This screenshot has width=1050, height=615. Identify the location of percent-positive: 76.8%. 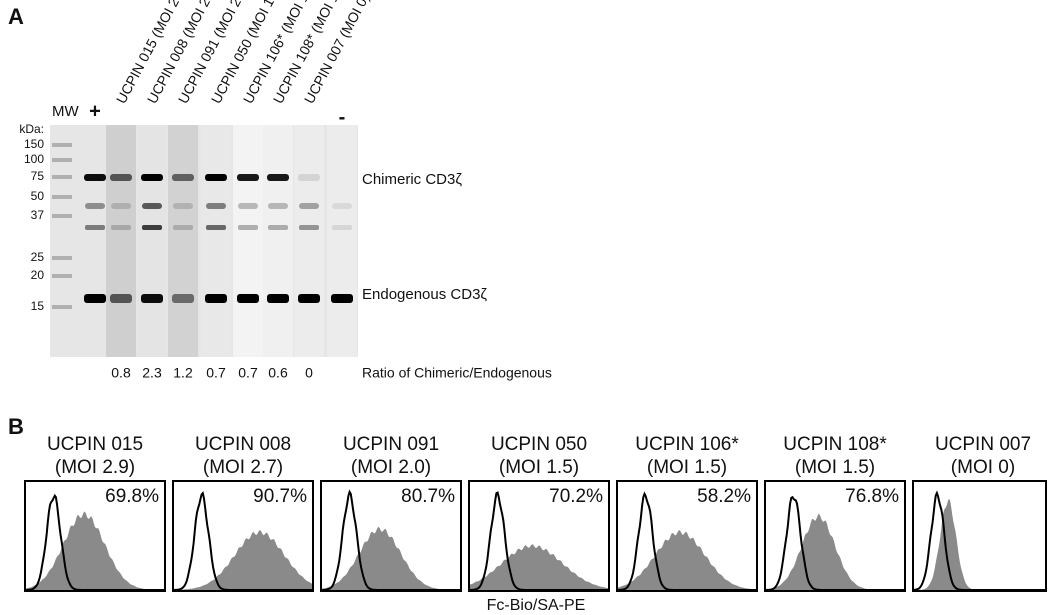
(872, 496).